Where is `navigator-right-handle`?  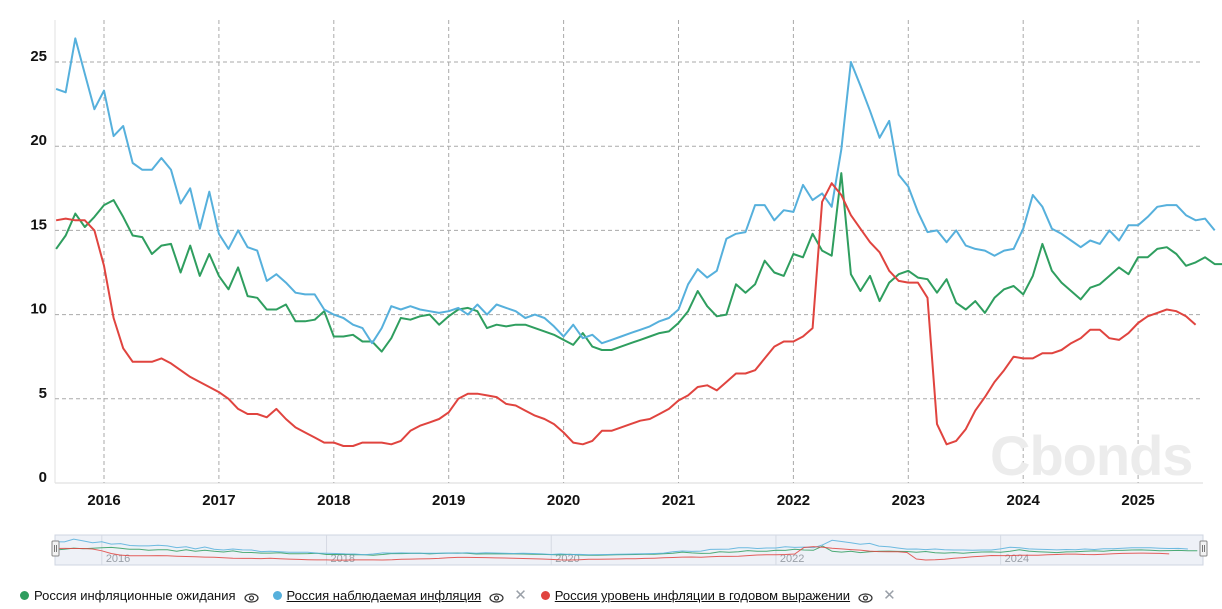 navigator-right-handle is located at coordinates (1203, 548).